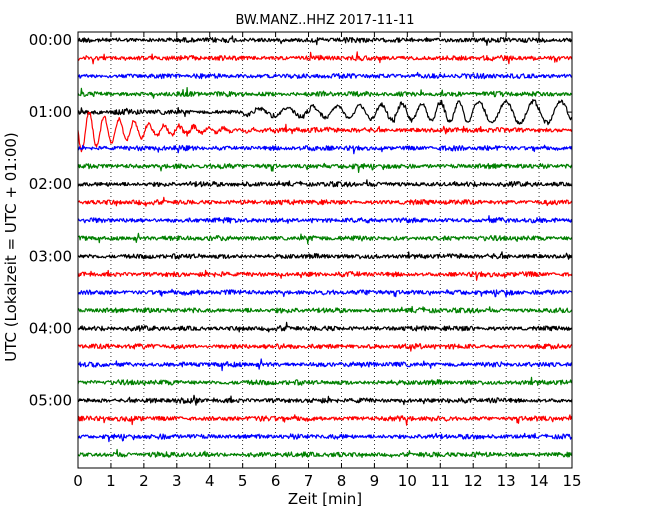 The image size is (650, 520). What do you see at coordinates (539, 481) in the screenshot?
I see `x-tick-label-14: 14` at bounding box center [539, 481].